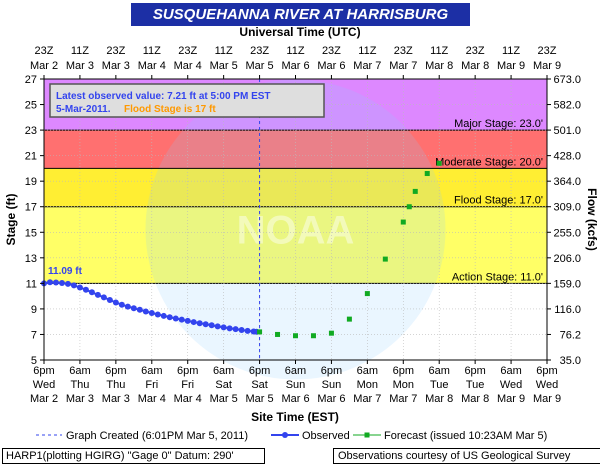  What do you see at coordinates (80, 399) in the screenshot?
I see `bottom-tick-date: Mar 3` at bounding box center [80, 399].